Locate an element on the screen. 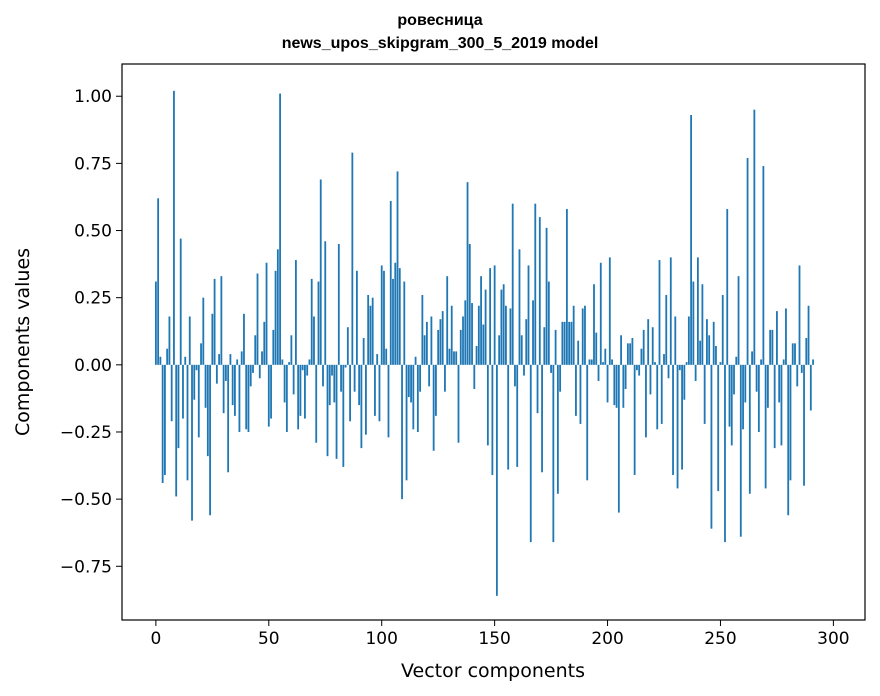 Image resolution: width=880 pixels, height=696 pixels. y-tick-label: −0.50 is located at coordinates (86, 500).